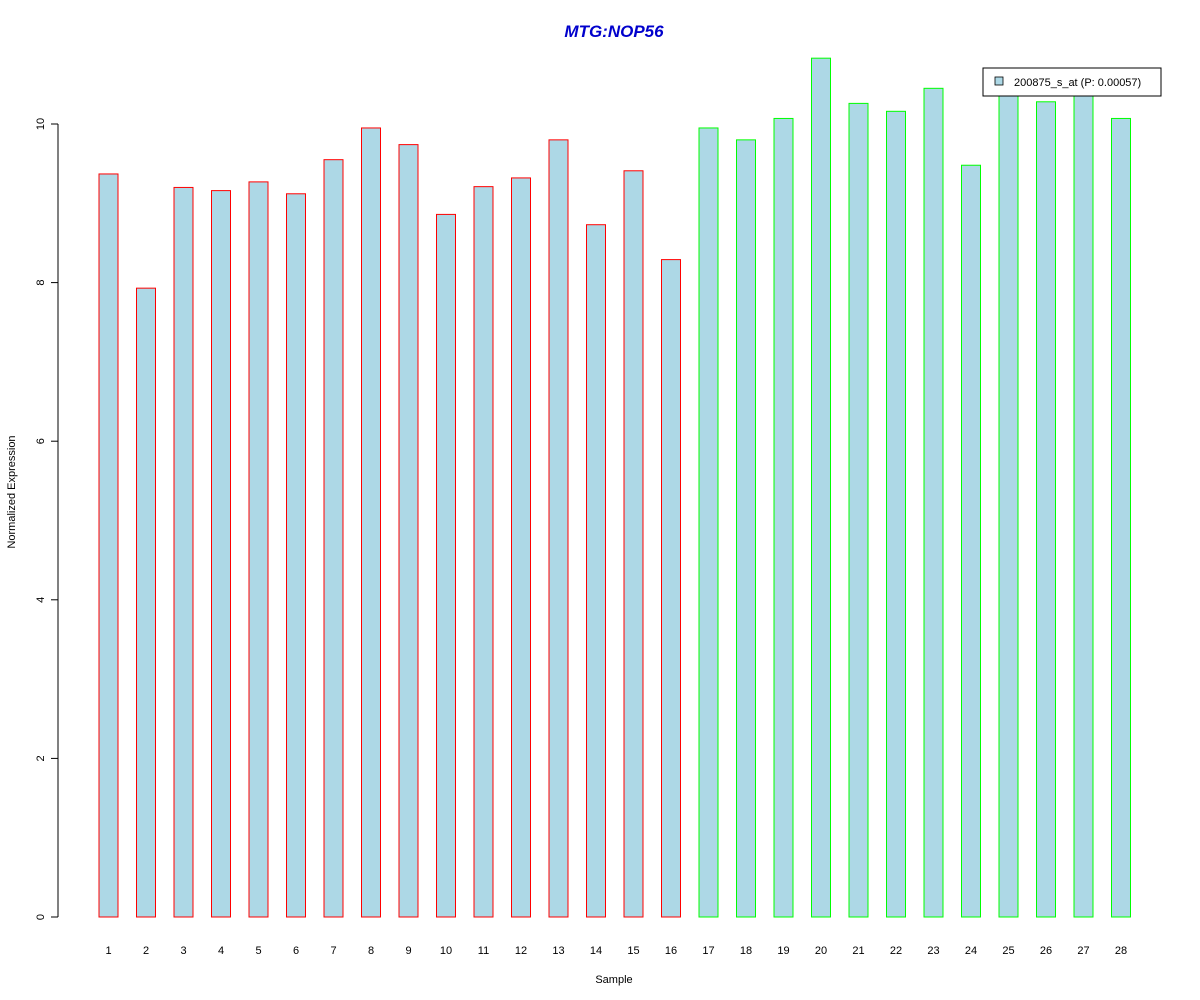 The image size is (1200, 1000). What do you see at coordinates (296, 951) in the screenshot?
I see `x-tick-label: 6` at bounding box center [296, 951].